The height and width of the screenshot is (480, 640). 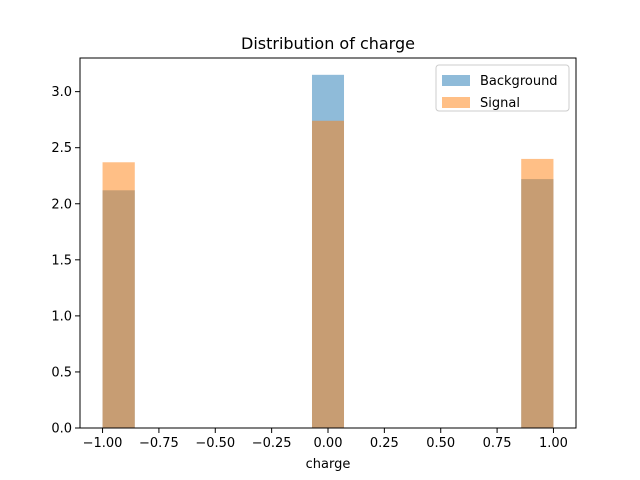 What do you see at coordinates (456, 80) in the screenshot?
I see `legend-swatch-background` at bounding box center [456, 80].